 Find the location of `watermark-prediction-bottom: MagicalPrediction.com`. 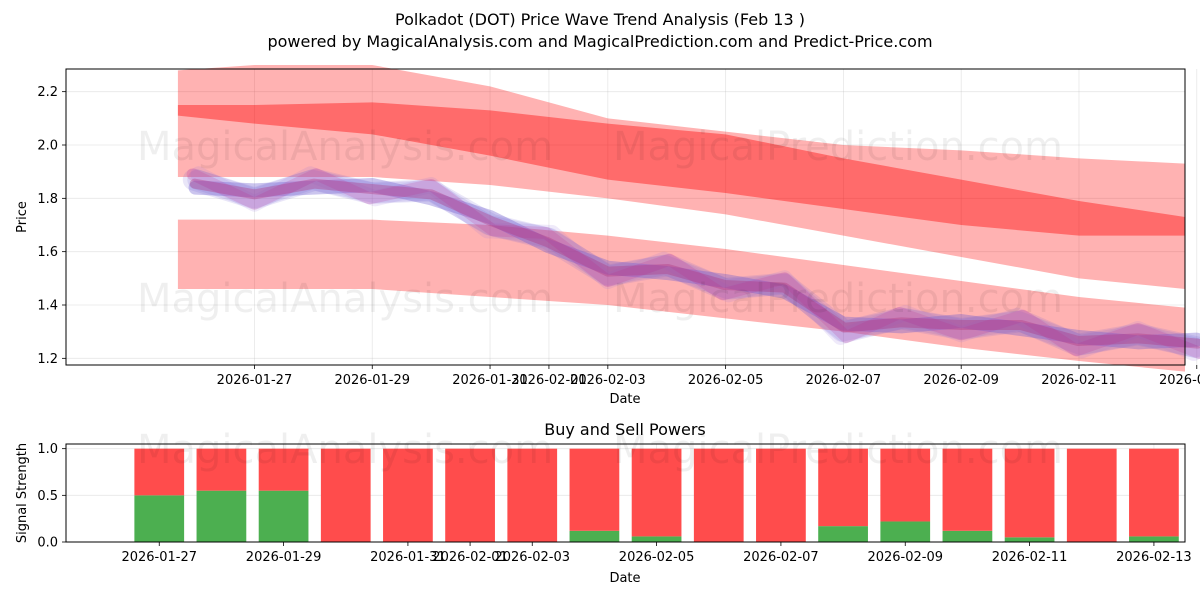

watermark-prediction-bottom: MagicalPrediction.com is located at coordinates (838, 450).